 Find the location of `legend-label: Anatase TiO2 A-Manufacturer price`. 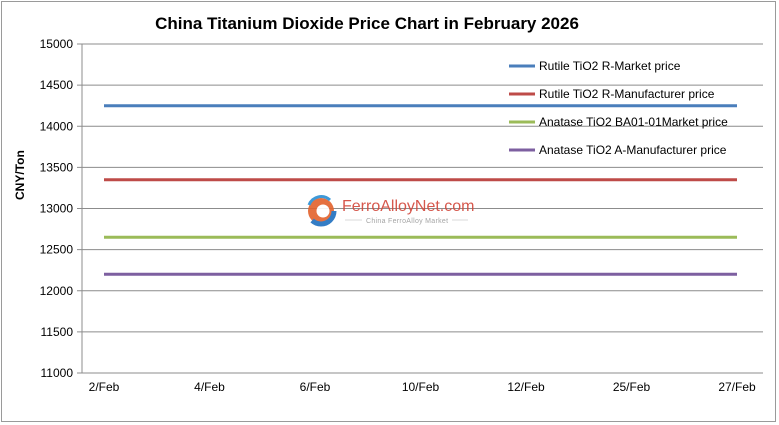

legend-label: Anatase TiO2 A-Manufacturer price is located at coordinates (633, 150).